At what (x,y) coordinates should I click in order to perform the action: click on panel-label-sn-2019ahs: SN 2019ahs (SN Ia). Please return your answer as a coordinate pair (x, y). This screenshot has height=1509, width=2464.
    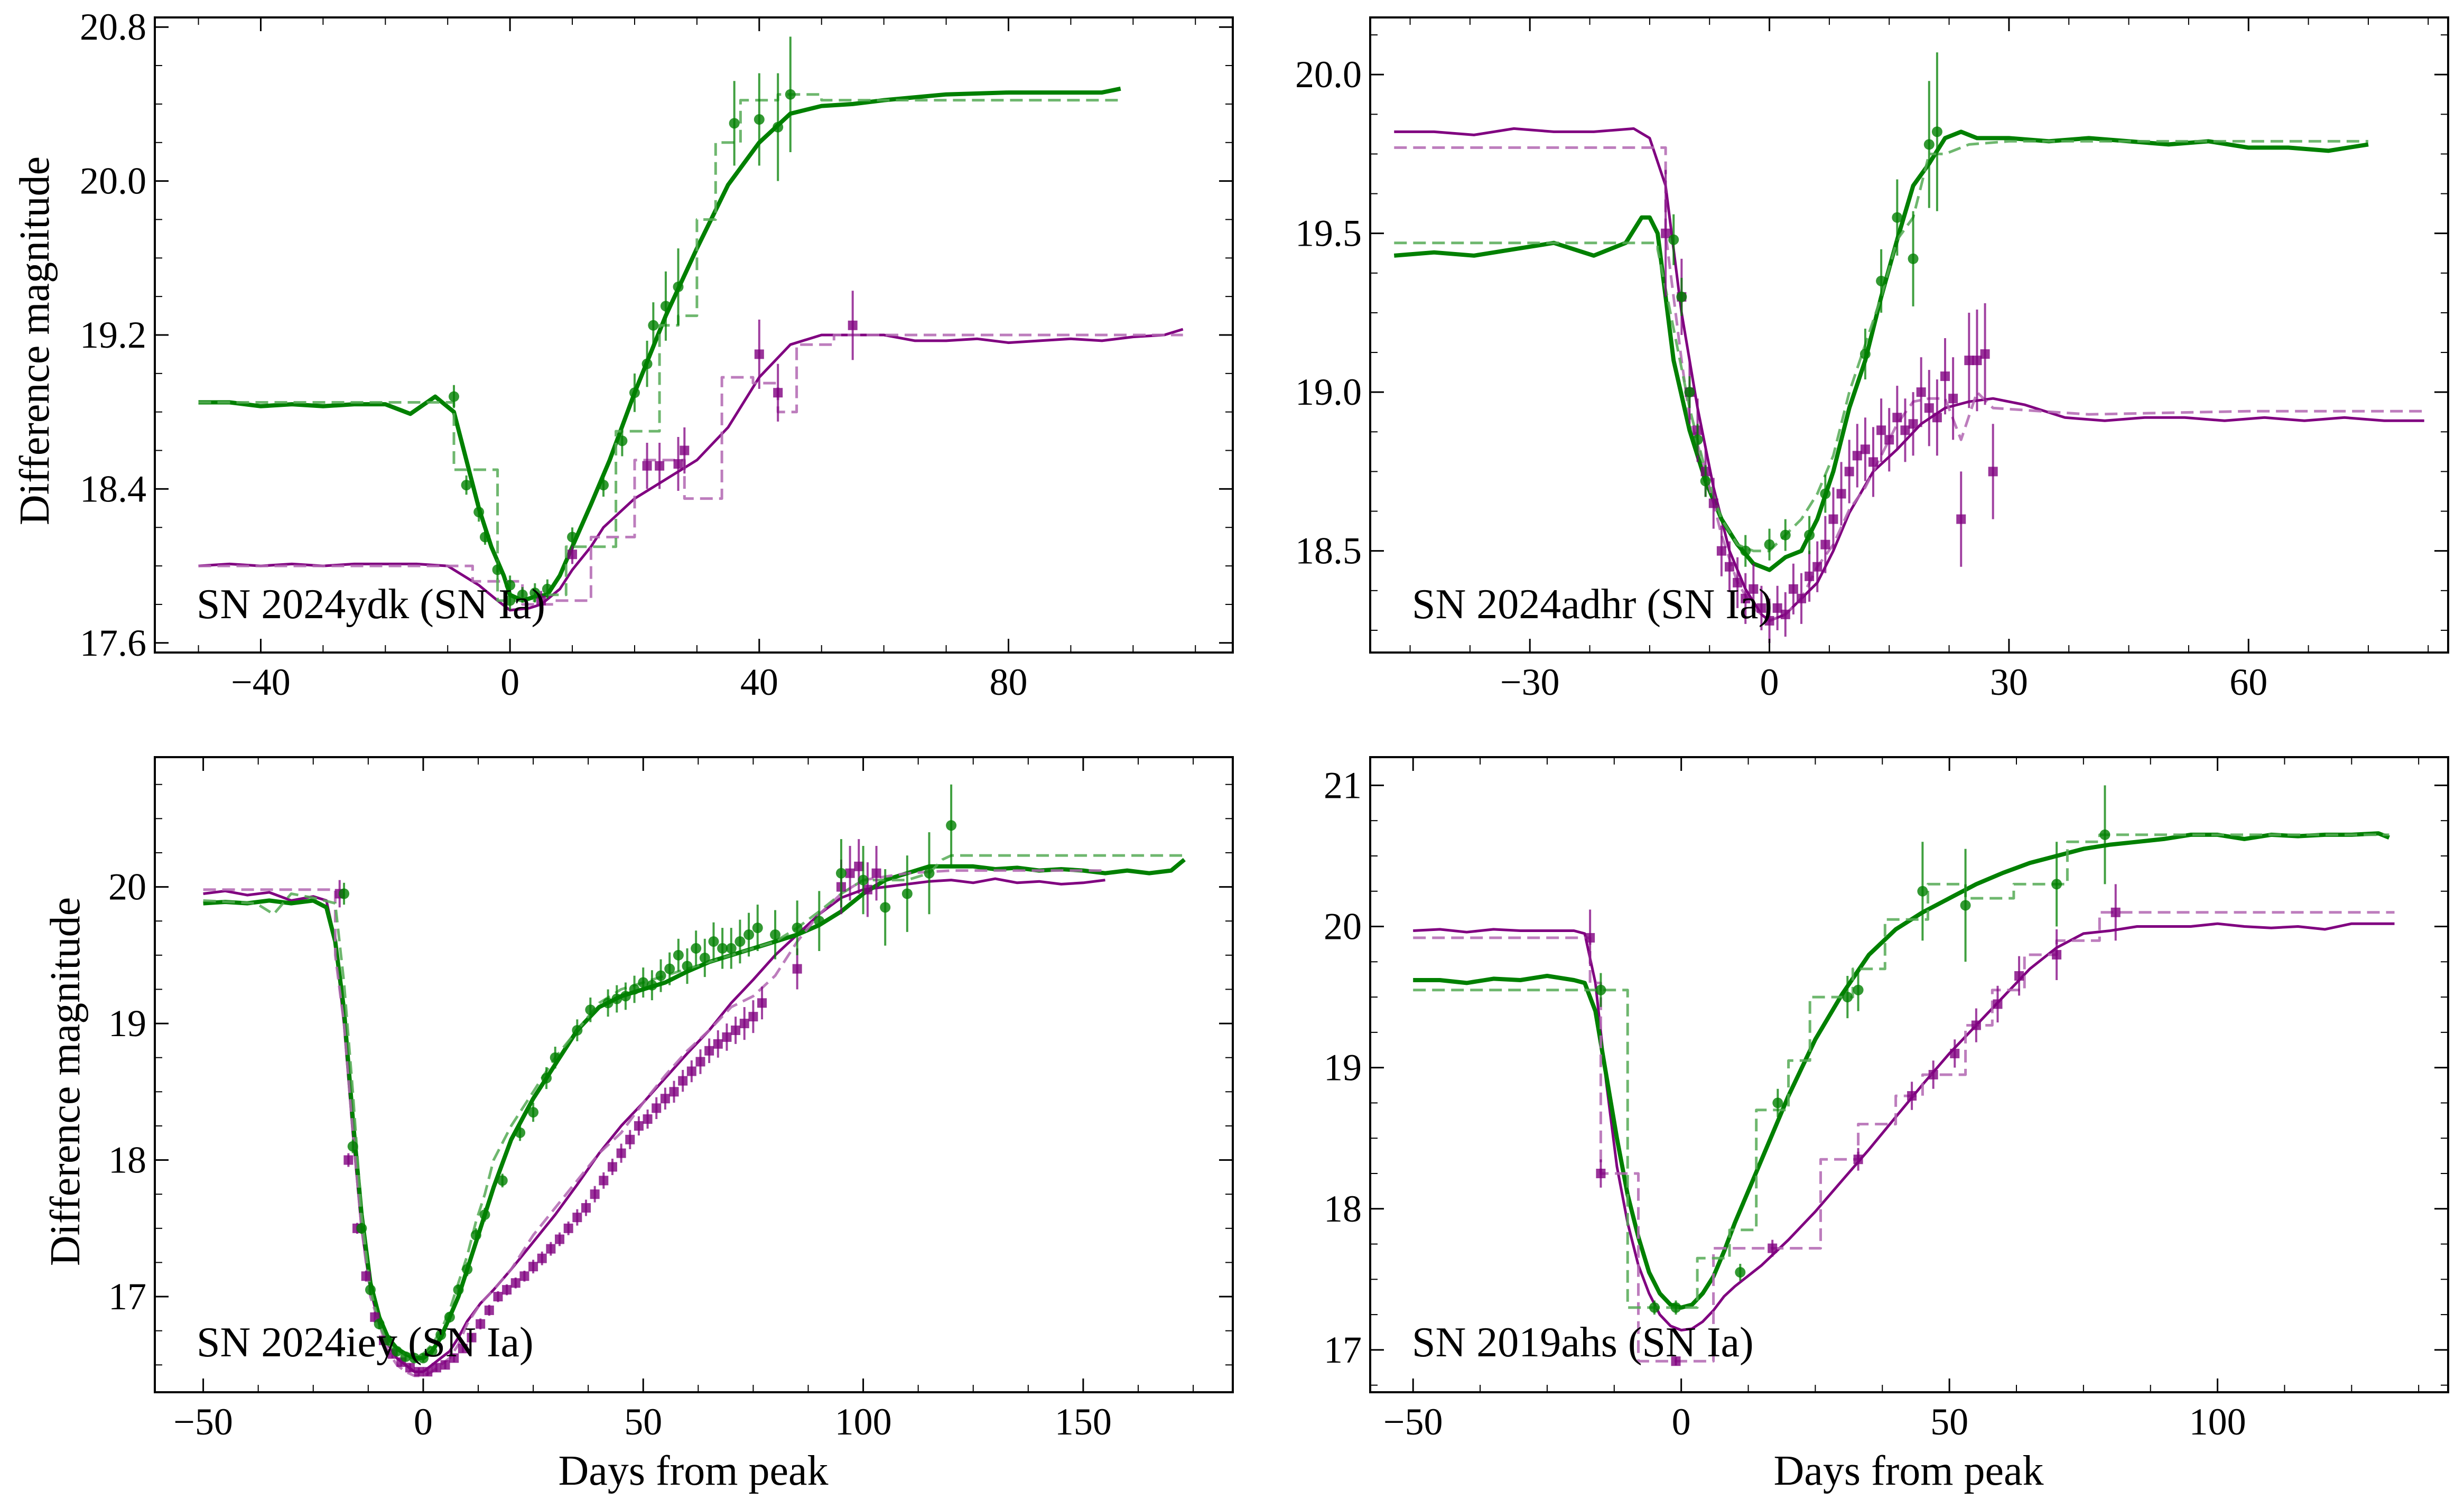
    Looking at the image, I should click on (1583, 1342).